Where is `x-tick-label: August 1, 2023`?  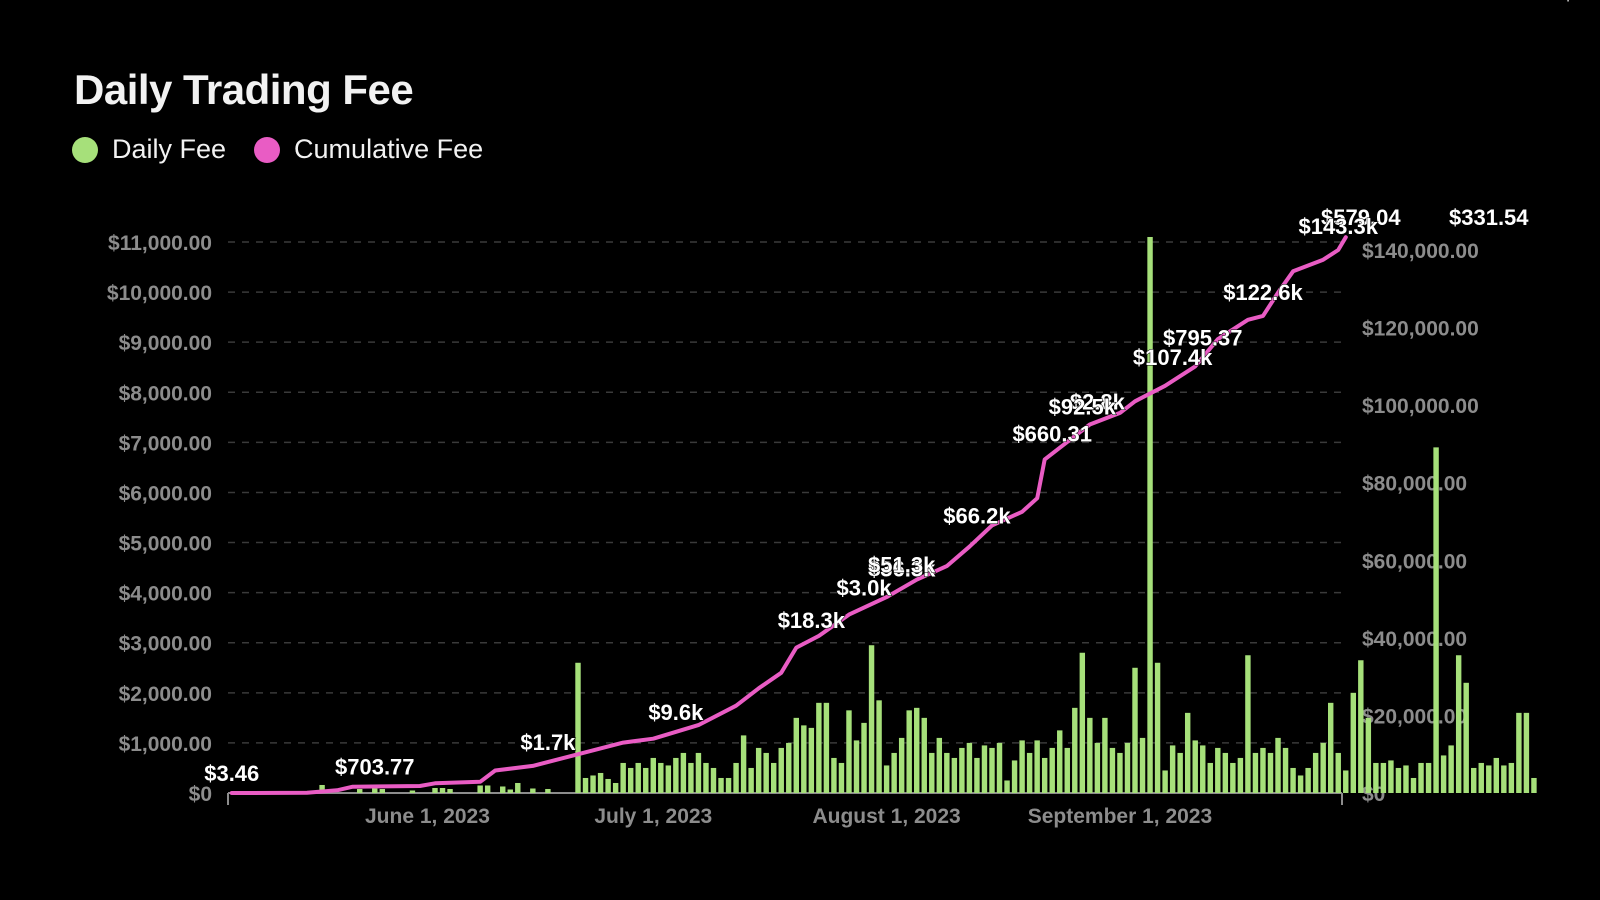
x-tick-label: August 1, 2023 is located at coordinates (886, 816).